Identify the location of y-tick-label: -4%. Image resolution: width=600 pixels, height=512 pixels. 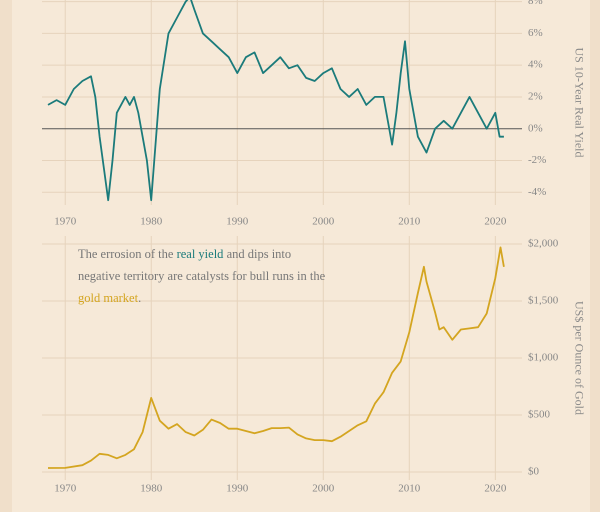
(537, 192).